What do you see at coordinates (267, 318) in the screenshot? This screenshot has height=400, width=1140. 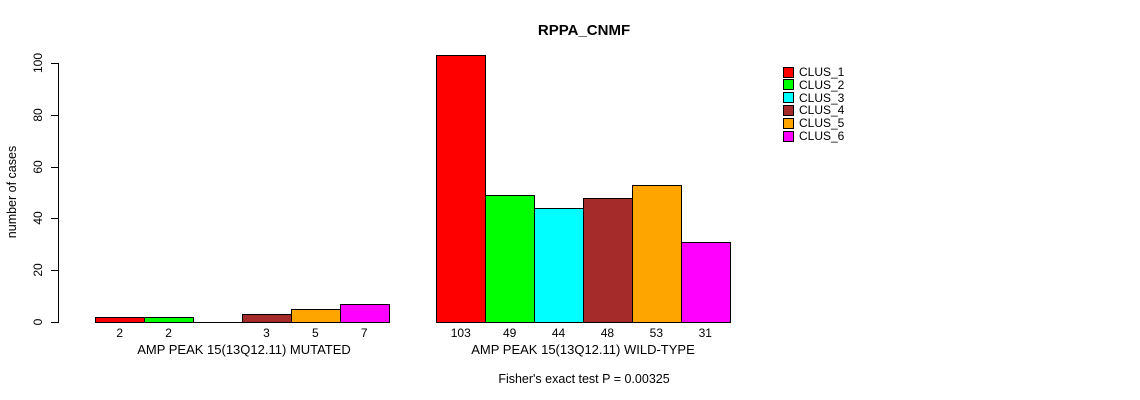 I see `bar-clus_4-group0` at bounding box center [267, 318].